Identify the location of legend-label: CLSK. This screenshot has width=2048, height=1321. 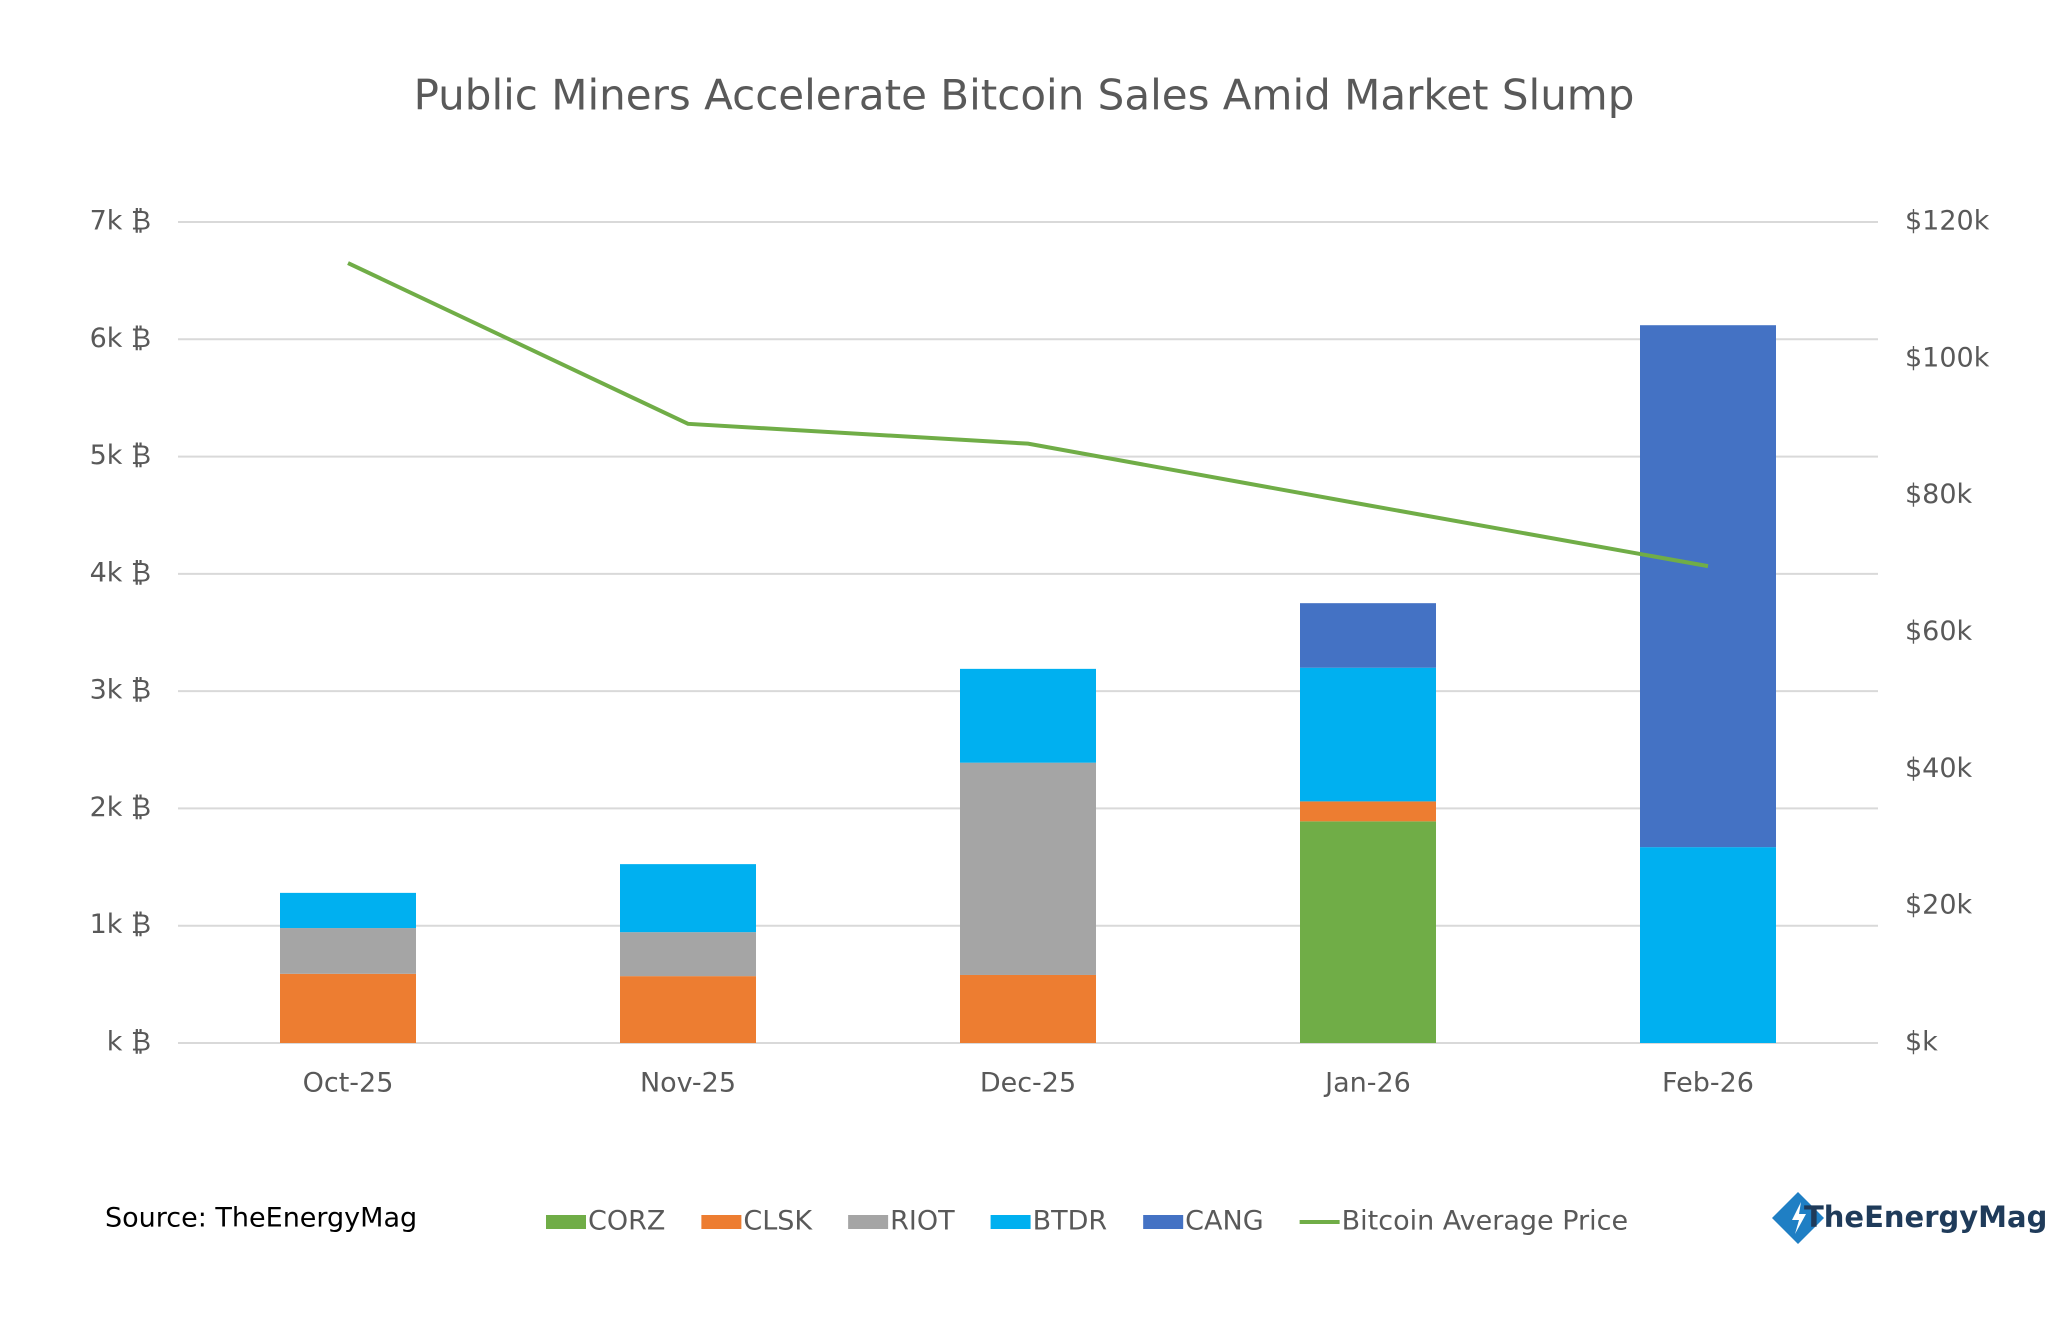
(778, 1221).